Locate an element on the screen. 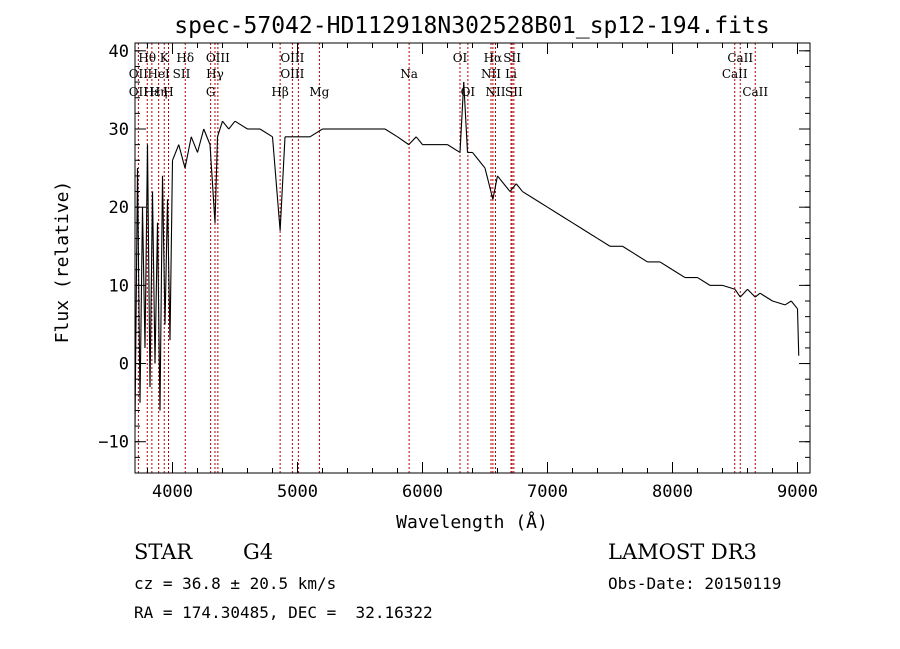 The width and height of the screenshot is (900, 649). x-tick-label: 4000 is located at coordinates (172, 492).